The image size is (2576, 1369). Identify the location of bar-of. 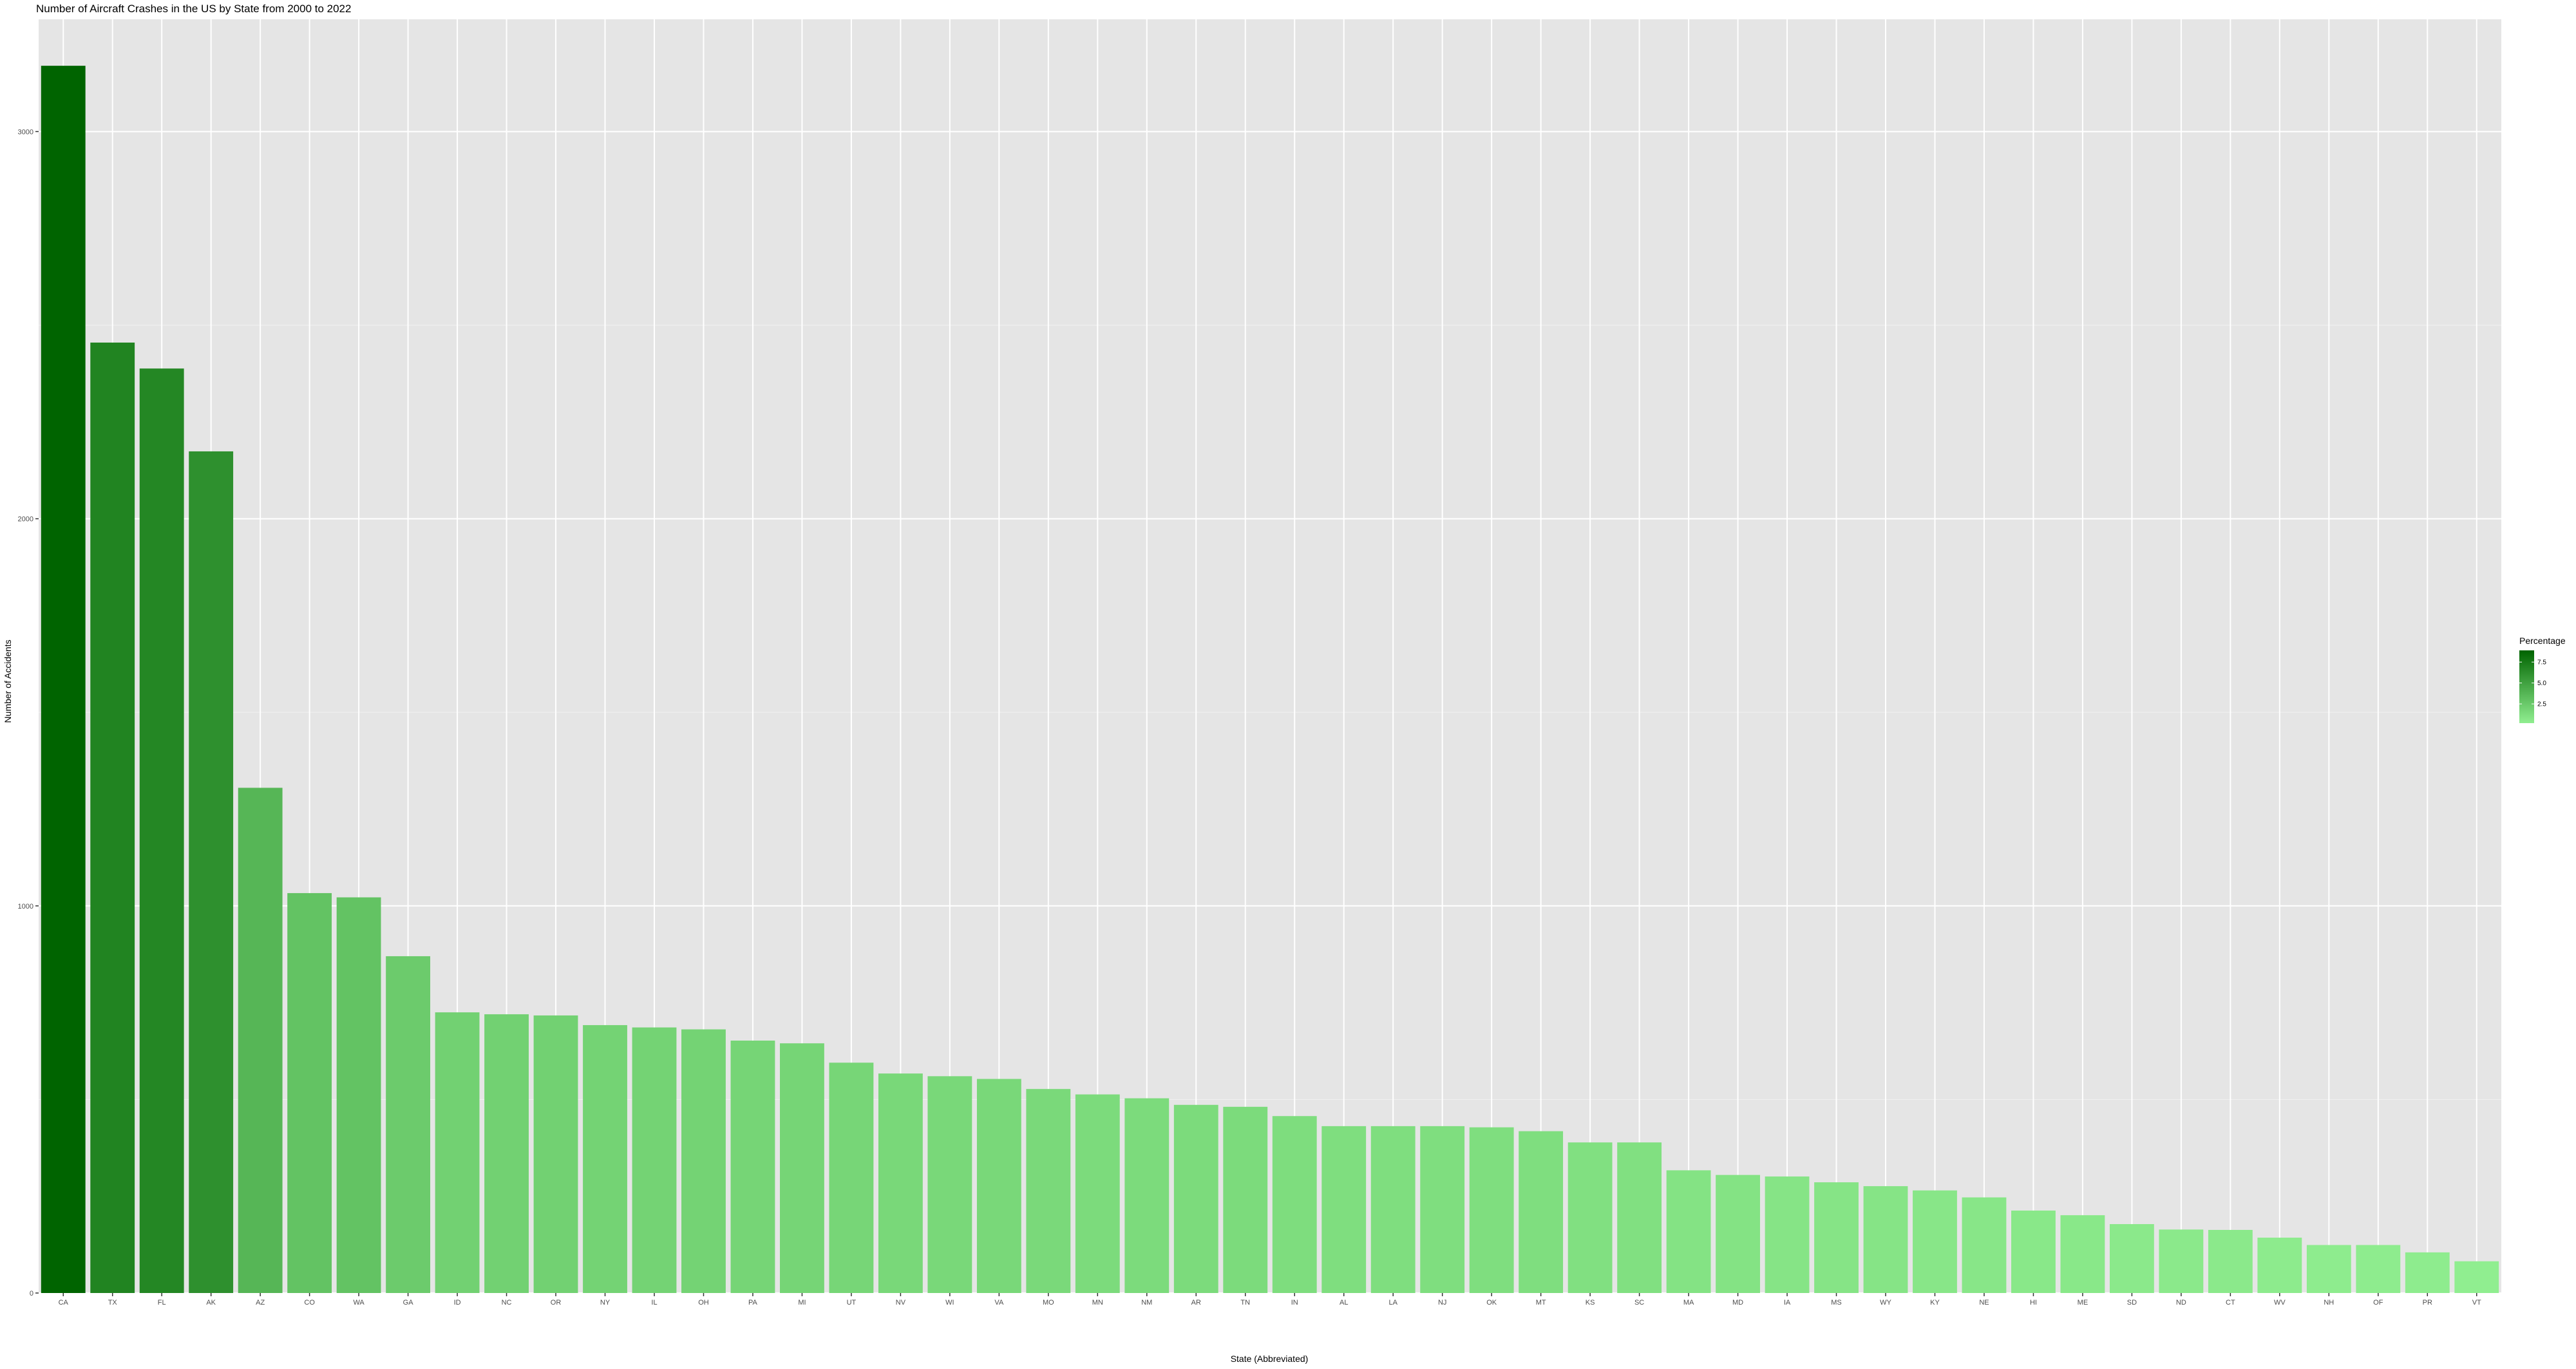
(2378, 1269).